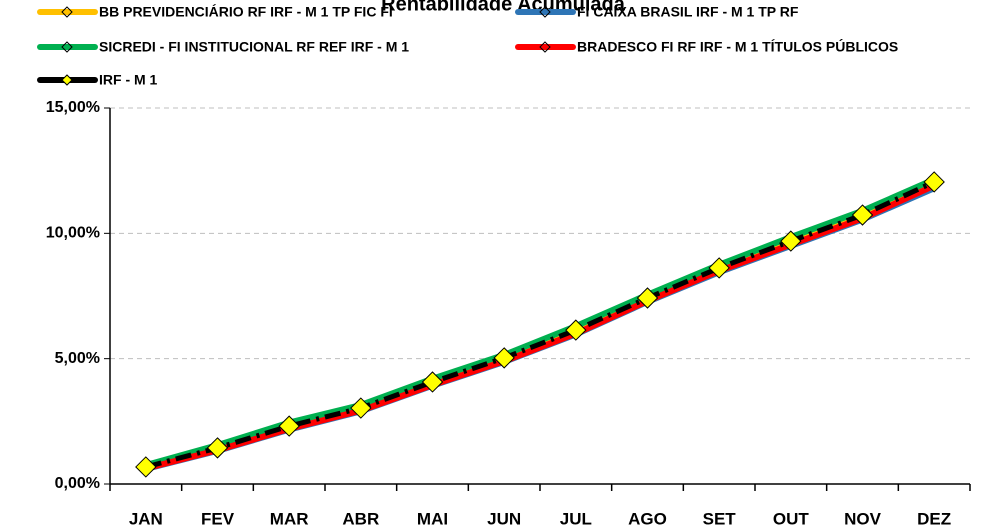 This screenshot has width=996, height=528. Describe the element at coordinates (647, 518) in the screenshot. I see `x-tick-label: AGO` at that location.